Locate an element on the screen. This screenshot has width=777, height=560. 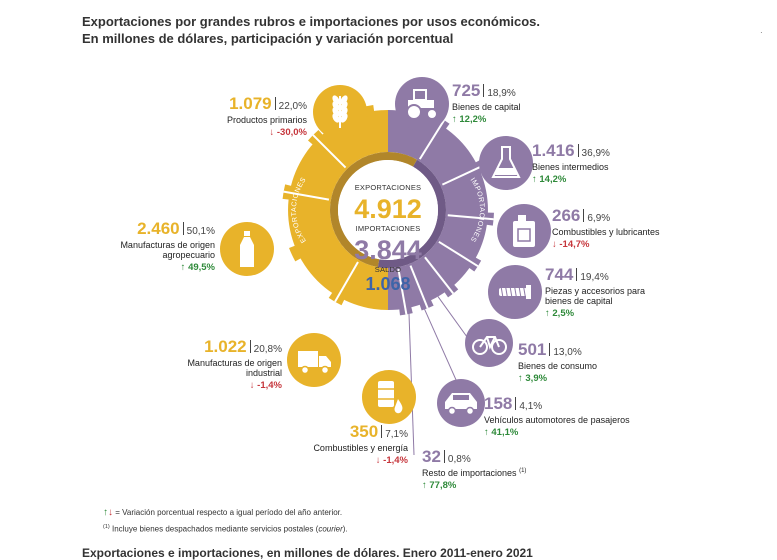
export-item-combustibles-energia: 350 7,1% Combustibles y energía ↓ -1,4% is located at coordinates (360, 444).